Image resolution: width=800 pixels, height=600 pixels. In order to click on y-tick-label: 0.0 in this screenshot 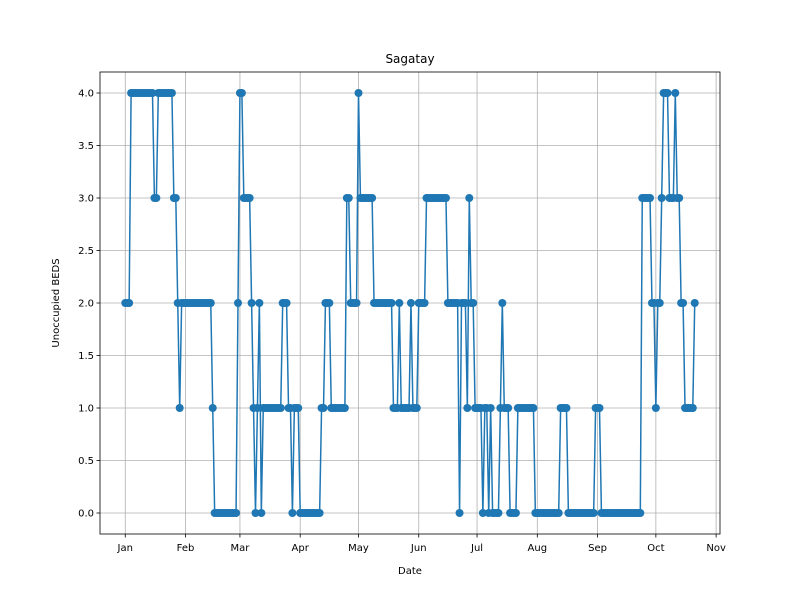, I will do `click(86, 514)`.